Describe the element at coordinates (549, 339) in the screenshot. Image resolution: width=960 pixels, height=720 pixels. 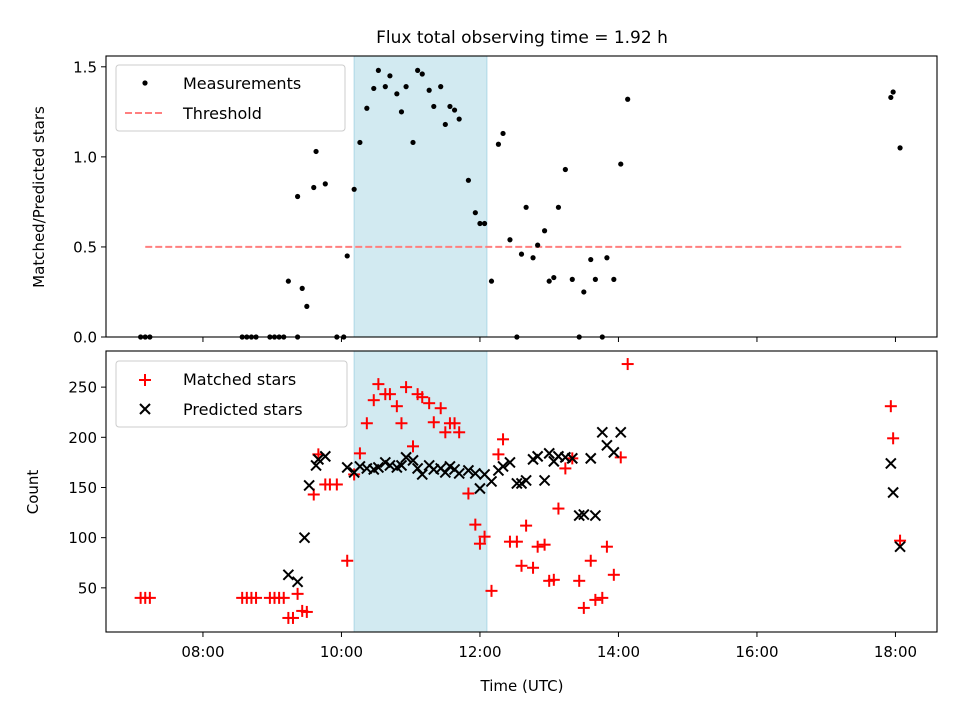
I see `x-ticks` at that location.